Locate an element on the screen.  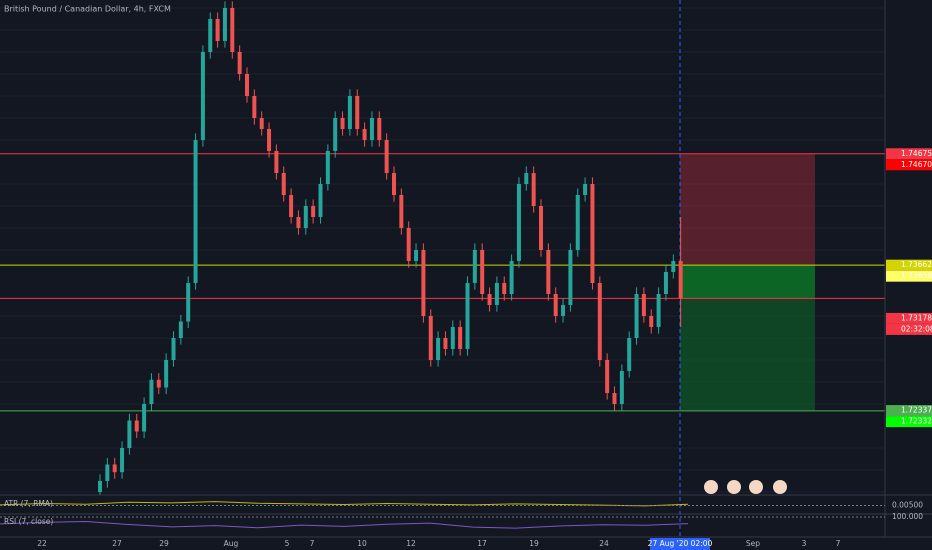
price-label: 1.73656 is located at coordinates (916, 275).